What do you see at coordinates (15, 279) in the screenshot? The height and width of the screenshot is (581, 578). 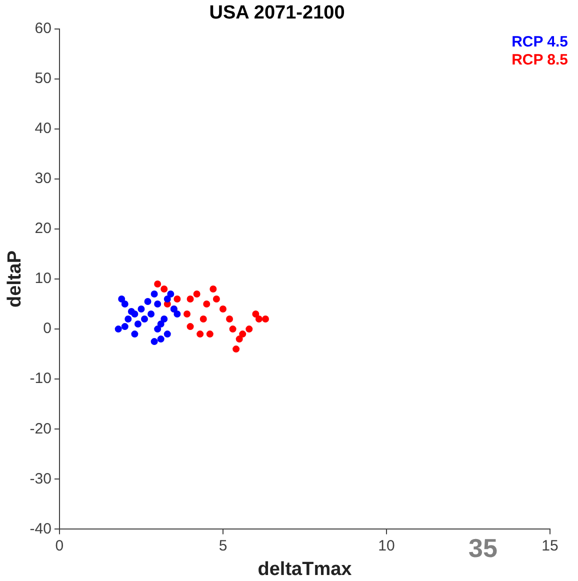 I see `y-axis-title: deltaP` at bounding box center [15, 279].